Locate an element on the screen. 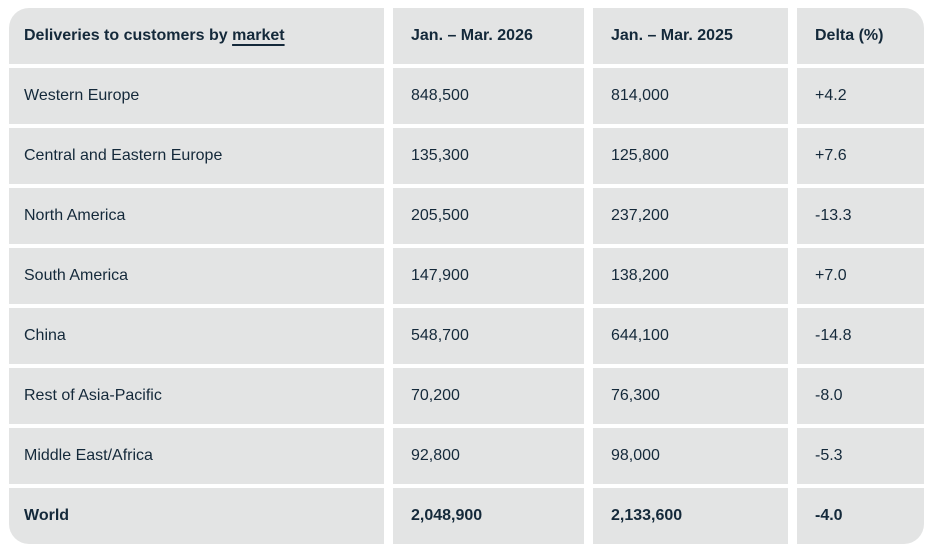  value-2025-cell: 237,200 is located at coordinates (690, 216).